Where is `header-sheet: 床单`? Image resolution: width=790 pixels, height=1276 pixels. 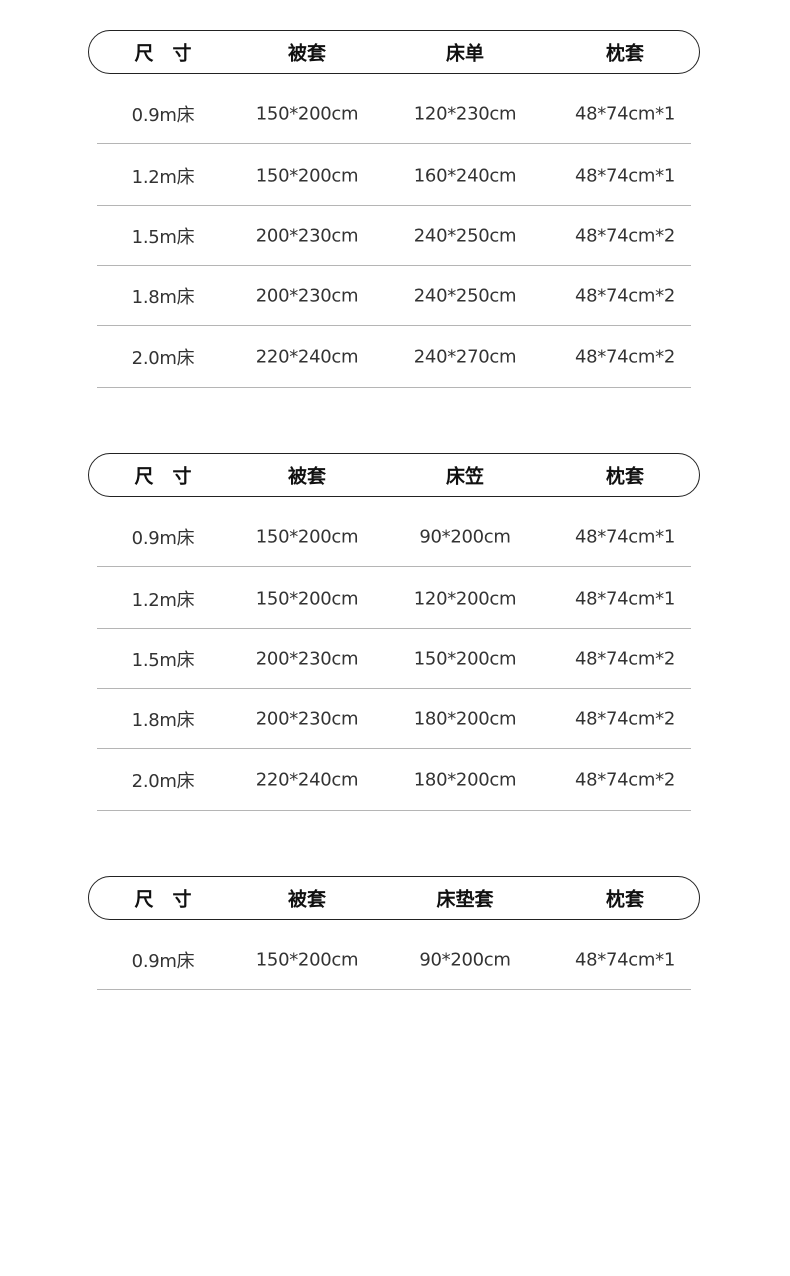 header-sheet: 床单 is located at coordinates (465, 53).